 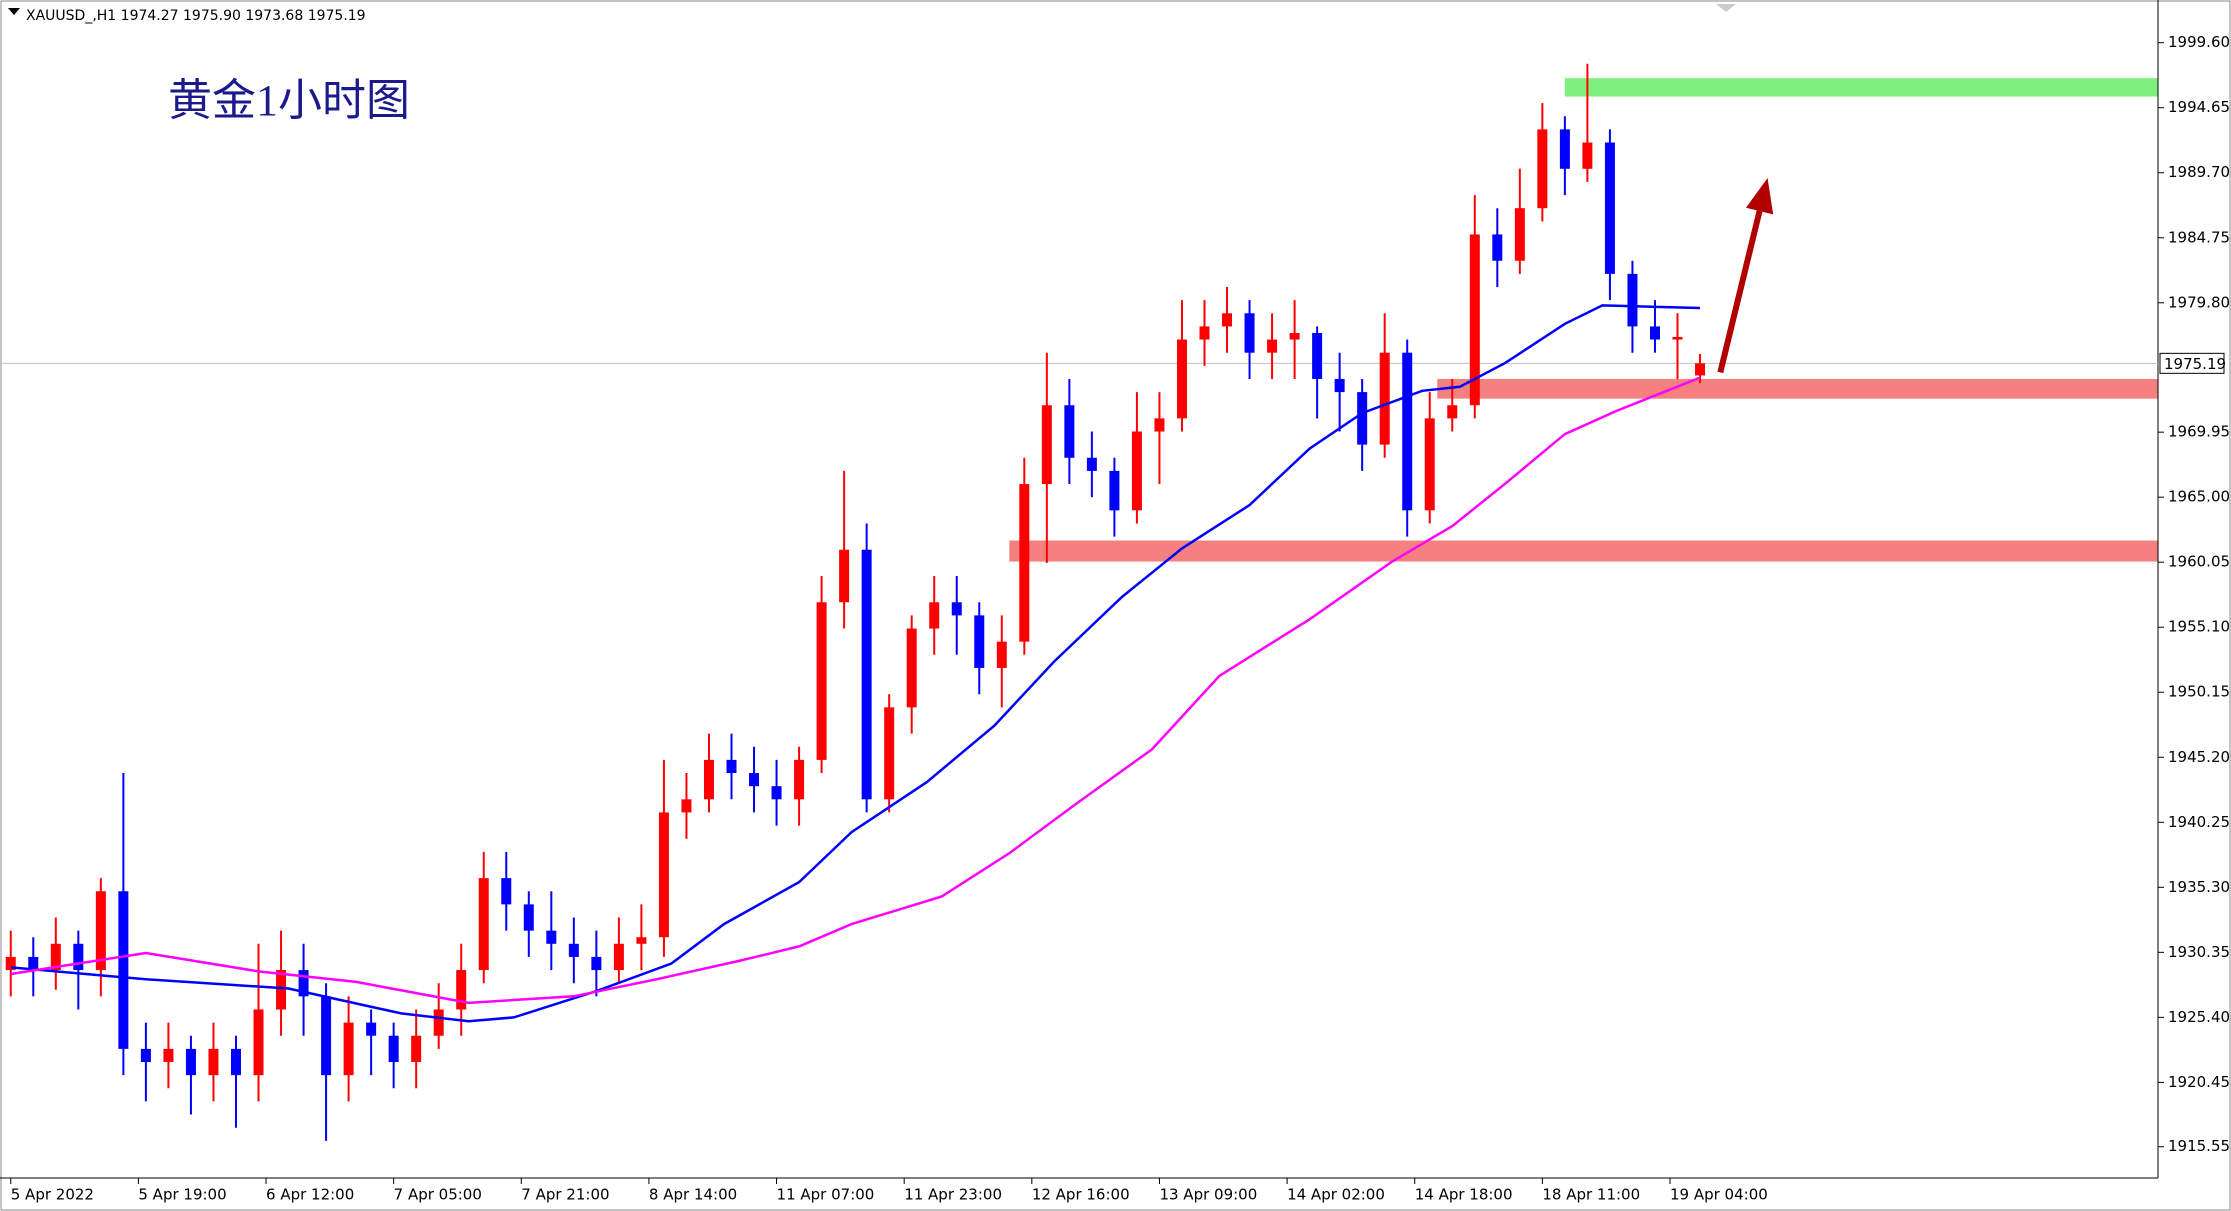 What do you see at coordinates (2199, 497) in the screenshot?
I see `y-tick-label: 1965.00` at bounding box center [2199, 497].